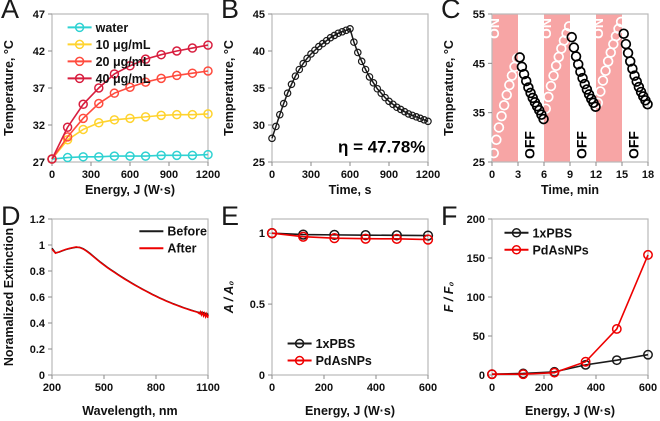 Image resolution: width=660 pixels, height=421 pixels. What do you see at coordinates (476, 298) in the screenshot?
I see `svg-text: 100` at bounding box center [476, 298].